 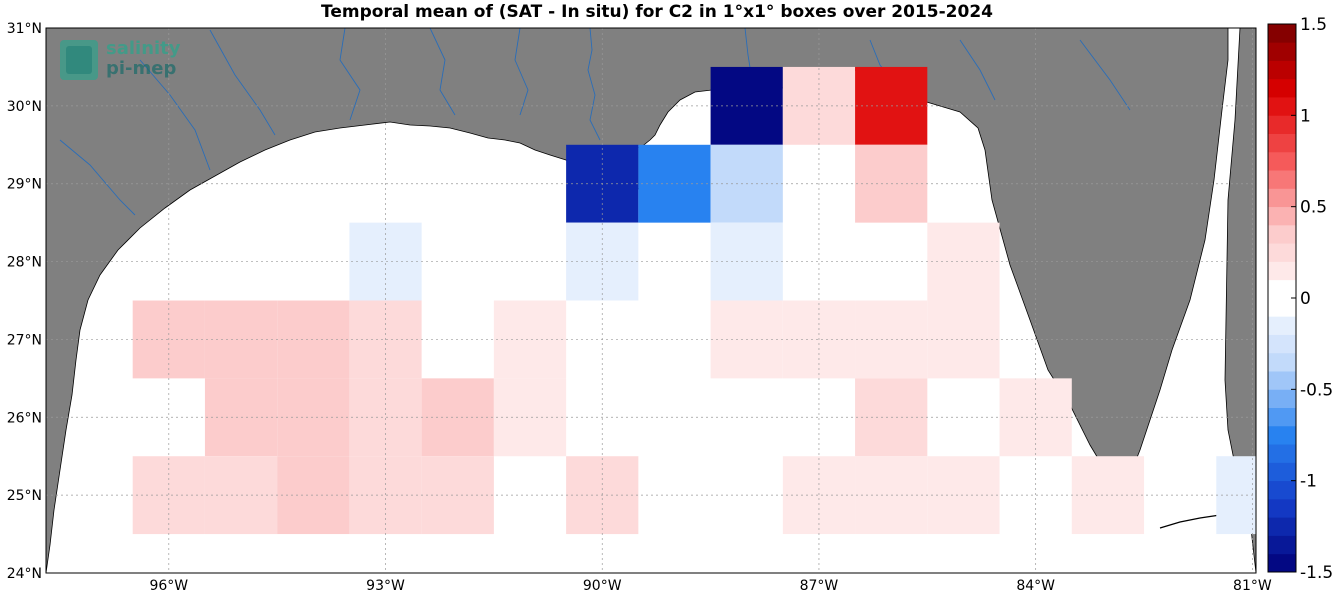 What do you see at coordinates (24, 301) in the screenshot?
I see `y-axis-ticks: 24°N 25°N 26°N 27°N 28°N 29°N 30°N 31°N` at bounding box center [24, 301].